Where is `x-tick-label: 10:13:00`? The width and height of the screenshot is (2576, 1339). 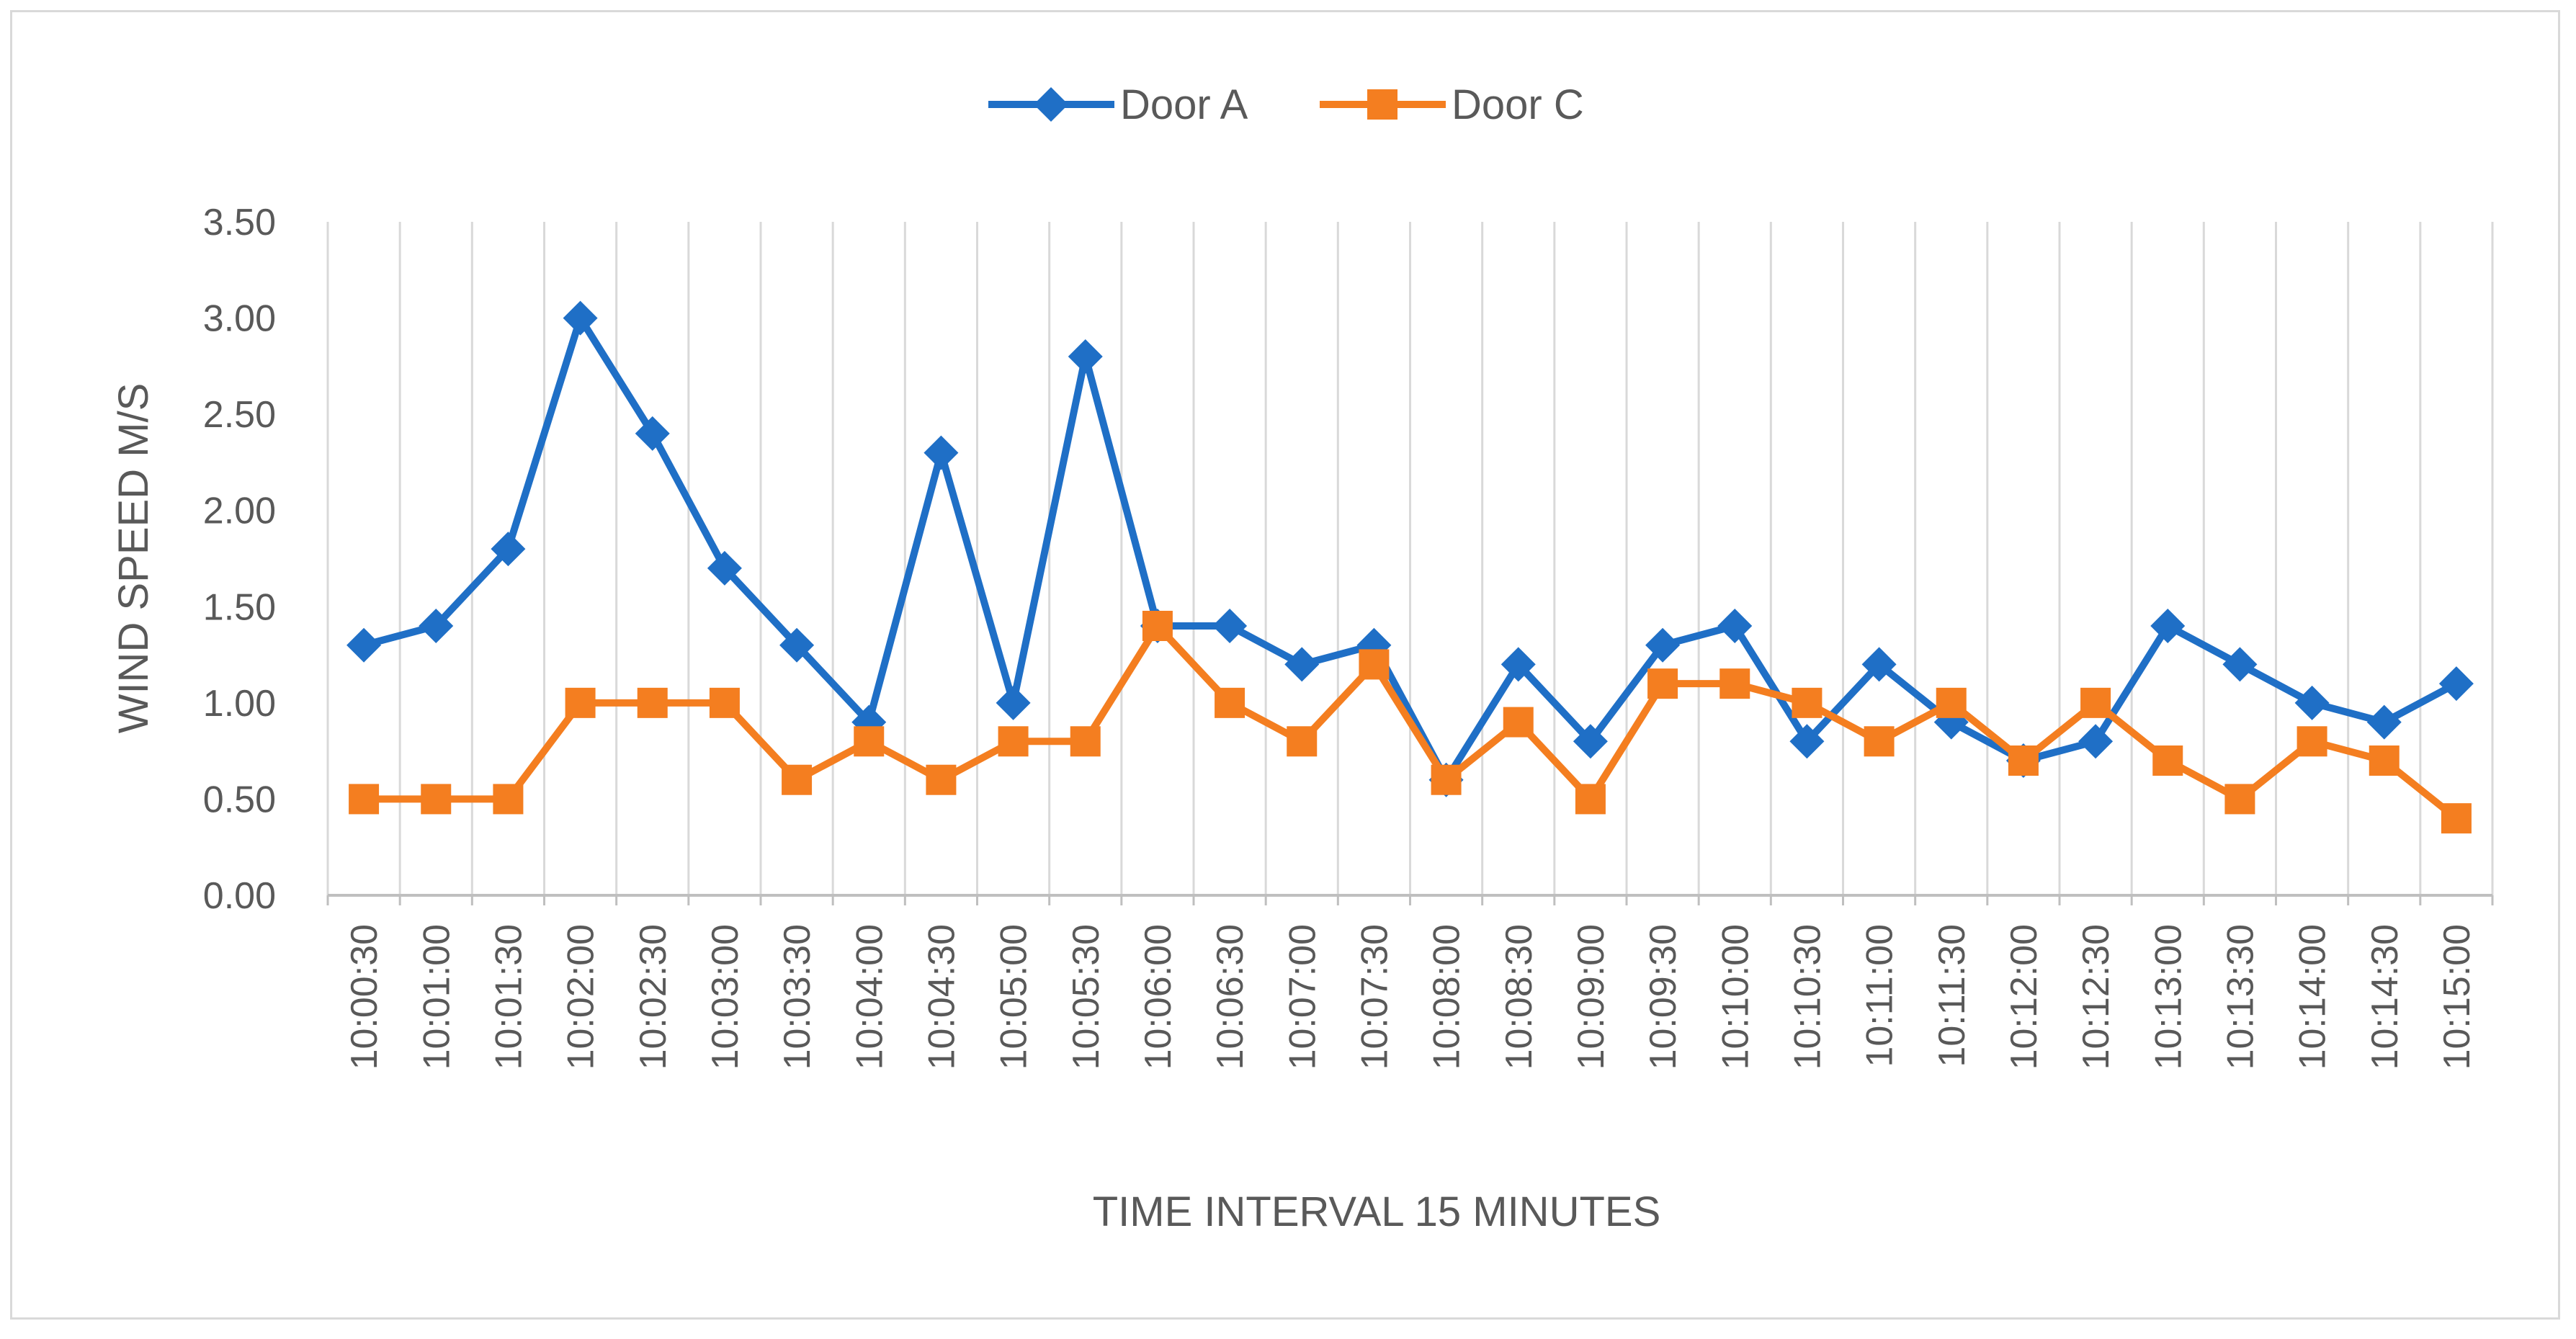 x-tick-label: 10:13:00 is located at coordinates (2168, 997).